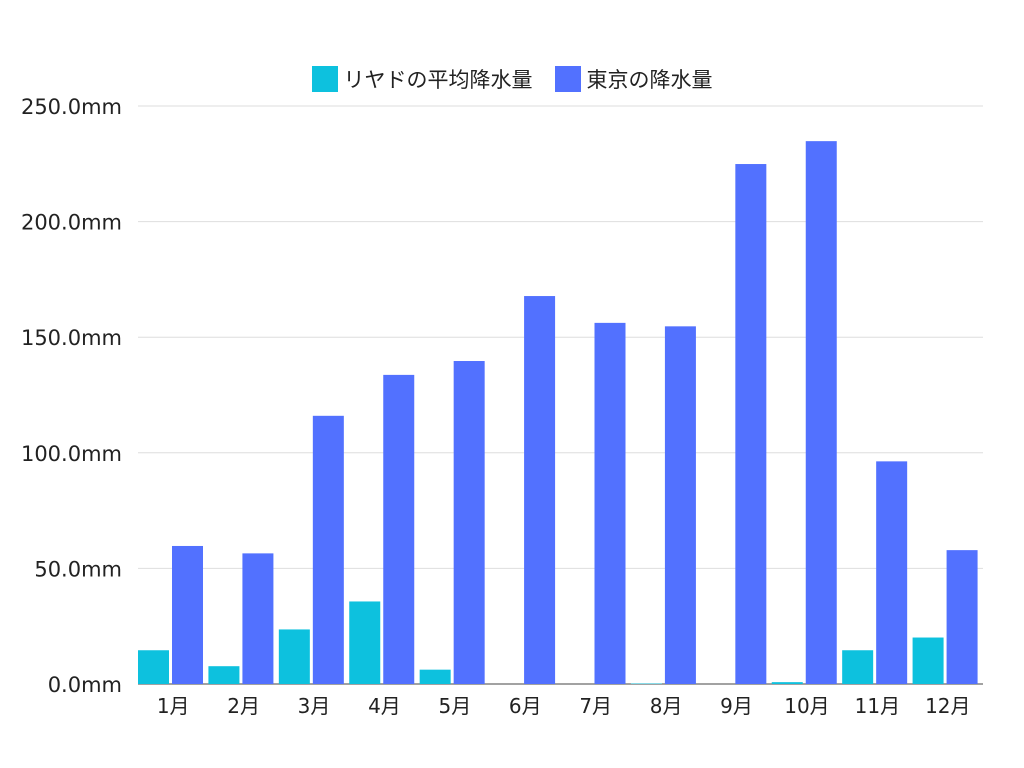 The height and width of the screenshot is (768, 1024). What do you see at coordinates (384, 706) in the screenshot?
I see `x-tick-label: 4月` at bounding box center [384, 706].